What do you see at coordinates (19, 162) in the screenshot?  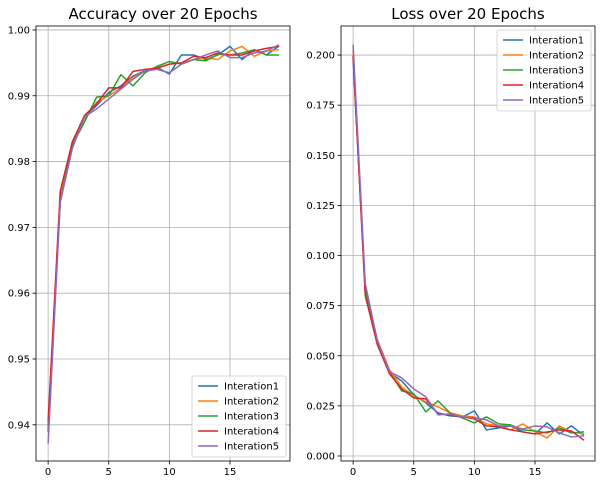 I see `accuracy-y-tick-label: 0.98` at bounding box center [19, 162].